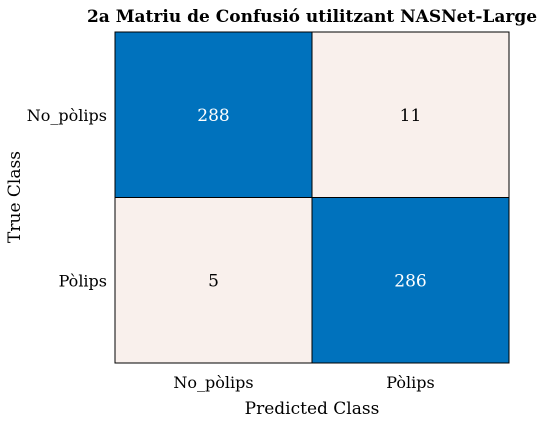 The image size is (560, 424). What do you see at coordinates (15, 197) in the screenshot?
I see `y-axis-label: True Class` at bounding box center [15, 197].